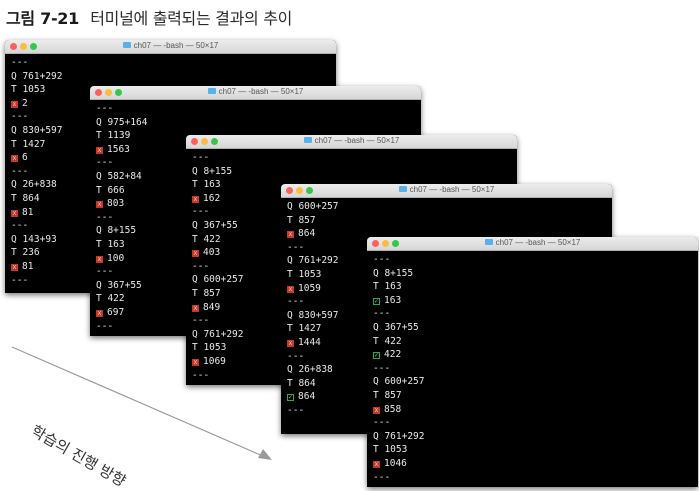 This screenshot has height=491, width=699. I want to click on output-line: x 858, so click(387, 409).